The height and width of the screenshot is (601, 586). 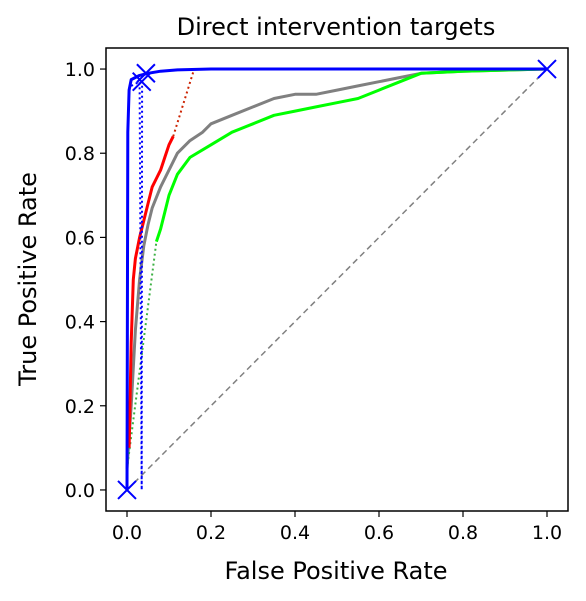 What do you see at coordinates (463, 533) in the screenshot?
I see `x-tick-label-4: 0.8` at bounding box center [463, 533].